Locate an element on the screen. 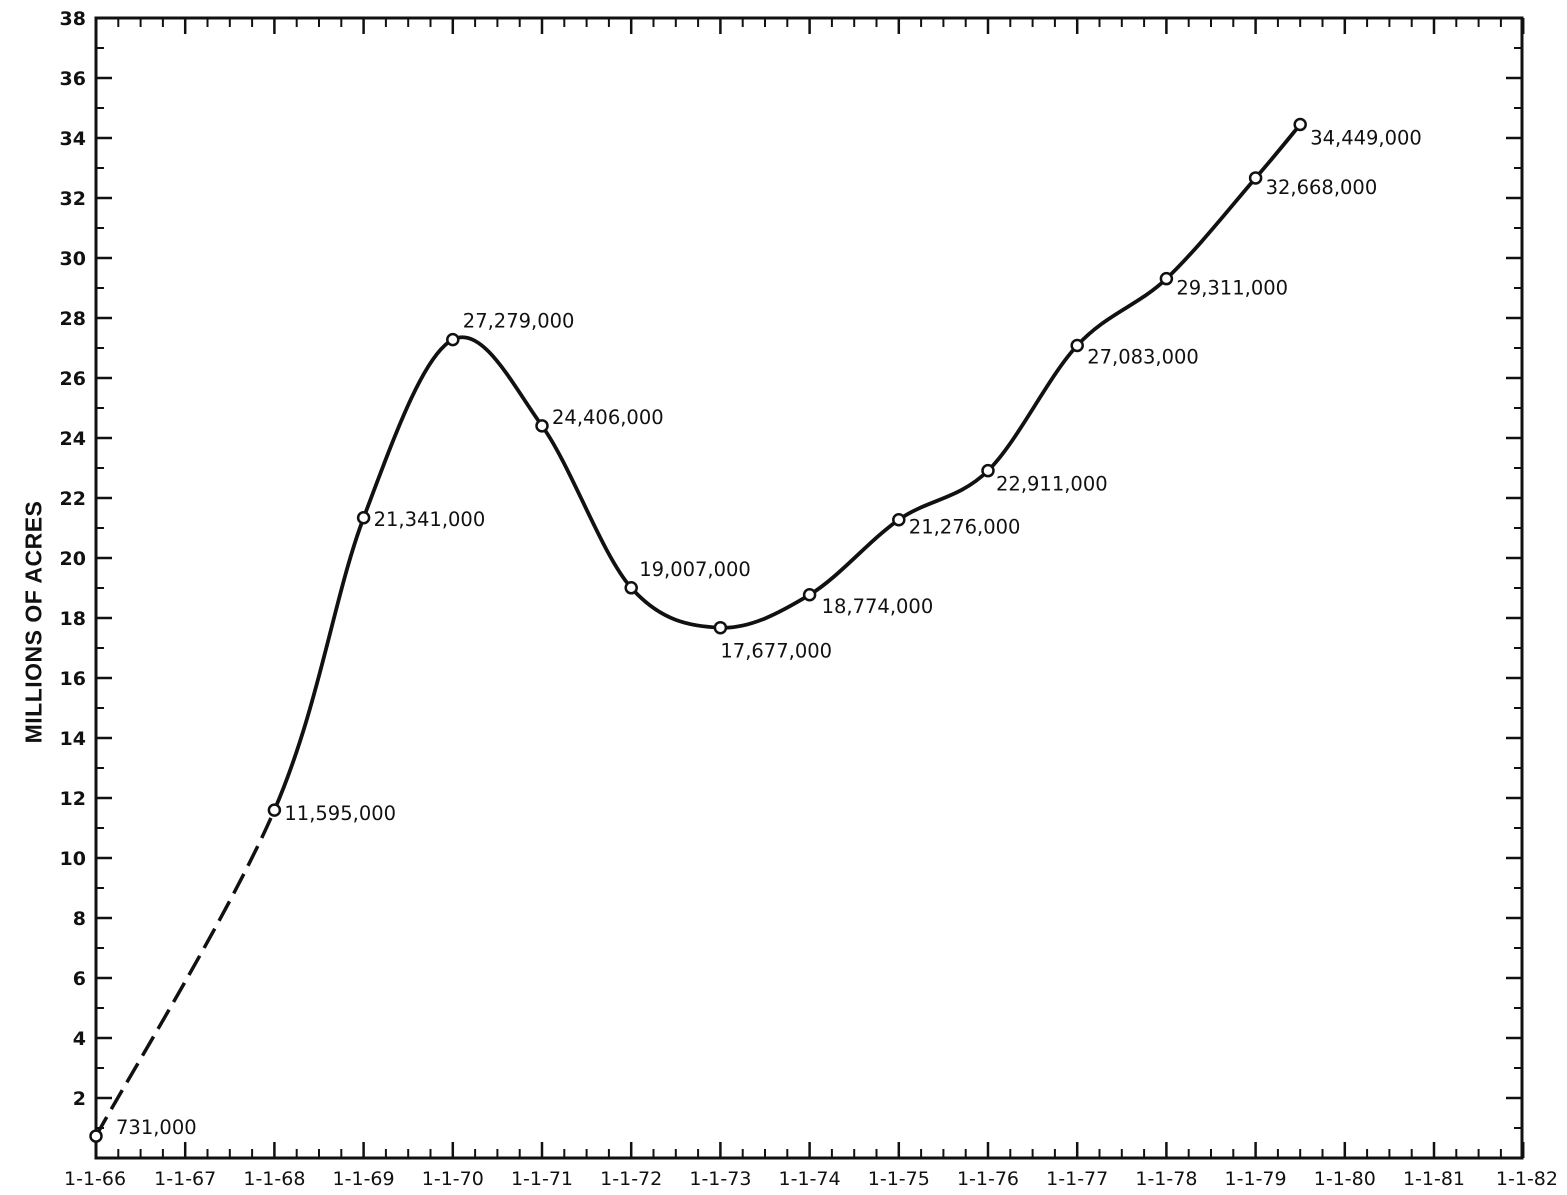 The width and height of the screenshot is (1567, 1195). y-tick-label: 18 is located at coordinates (73, 619).